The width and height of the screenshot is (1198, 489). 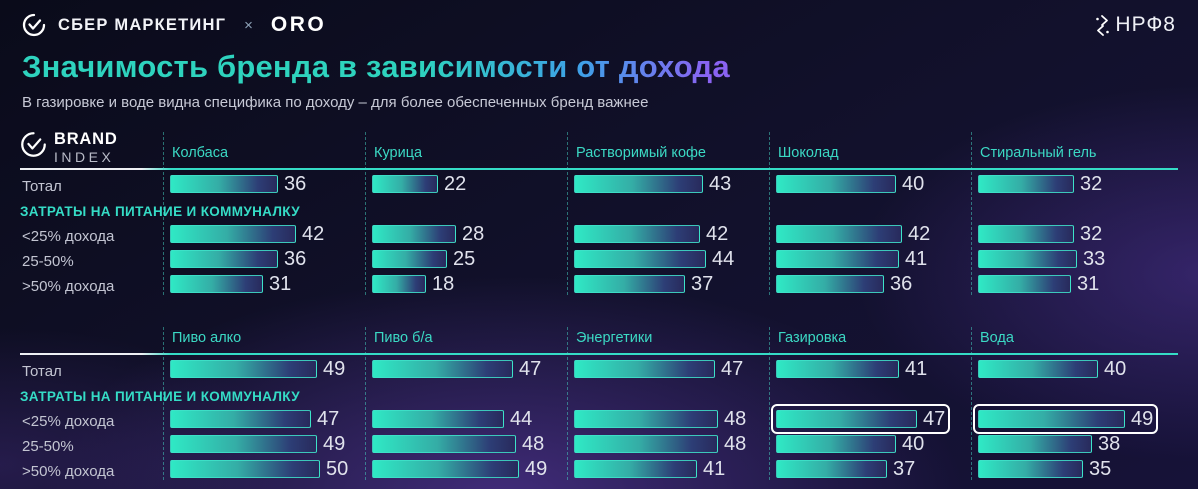 What do you see at coordinates (34, 25) in the screenshot?
I see `sber-check-icon` at bounding box center [34, 25].